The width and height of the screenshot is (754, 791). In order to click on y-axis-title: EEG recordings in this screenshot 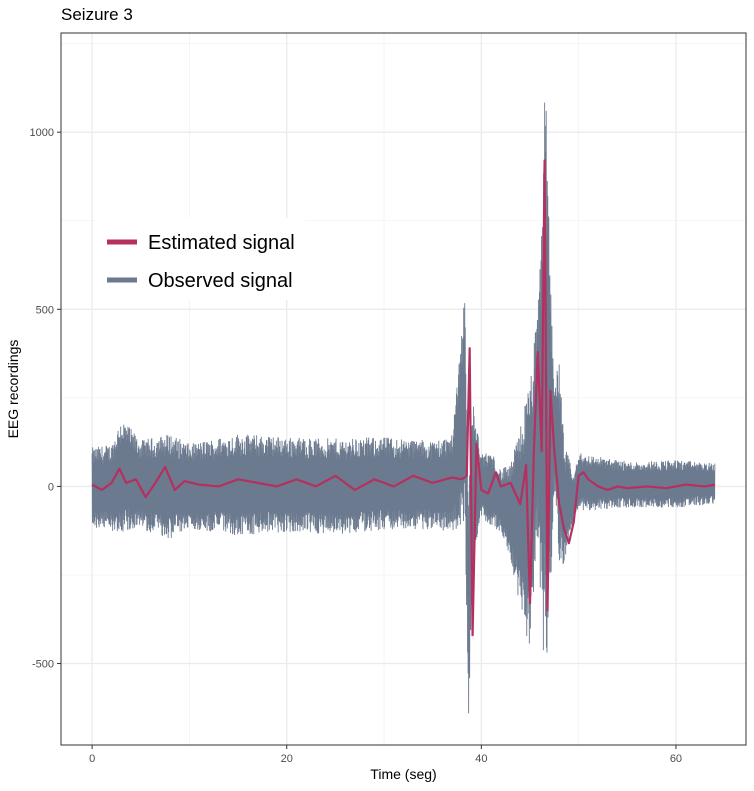, I will do `click(13, 389)`.